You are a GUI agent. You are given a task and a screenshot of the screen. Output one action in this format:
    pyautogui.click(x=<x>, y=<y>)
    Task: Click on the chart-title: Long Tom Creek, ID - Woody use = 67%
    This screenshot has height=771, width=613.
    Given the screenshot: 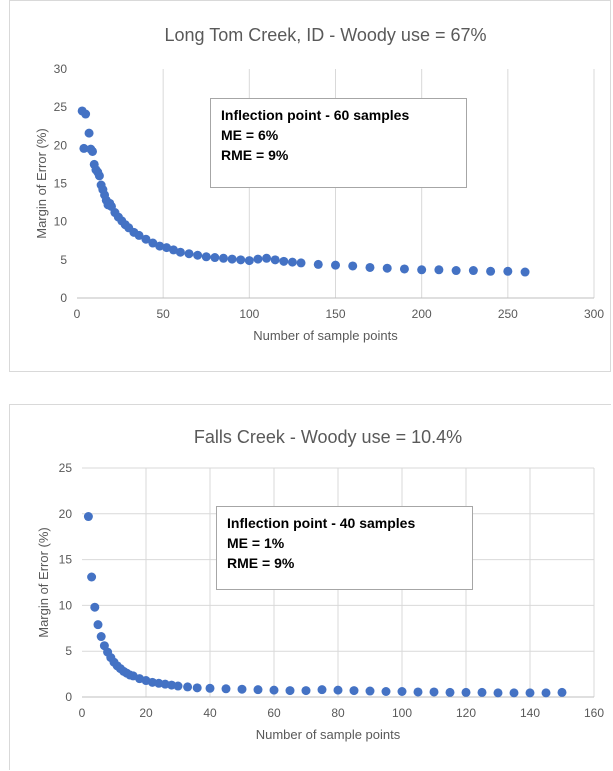 What is the action you would take?
    pyautogui.click(x=326, y=35)
    